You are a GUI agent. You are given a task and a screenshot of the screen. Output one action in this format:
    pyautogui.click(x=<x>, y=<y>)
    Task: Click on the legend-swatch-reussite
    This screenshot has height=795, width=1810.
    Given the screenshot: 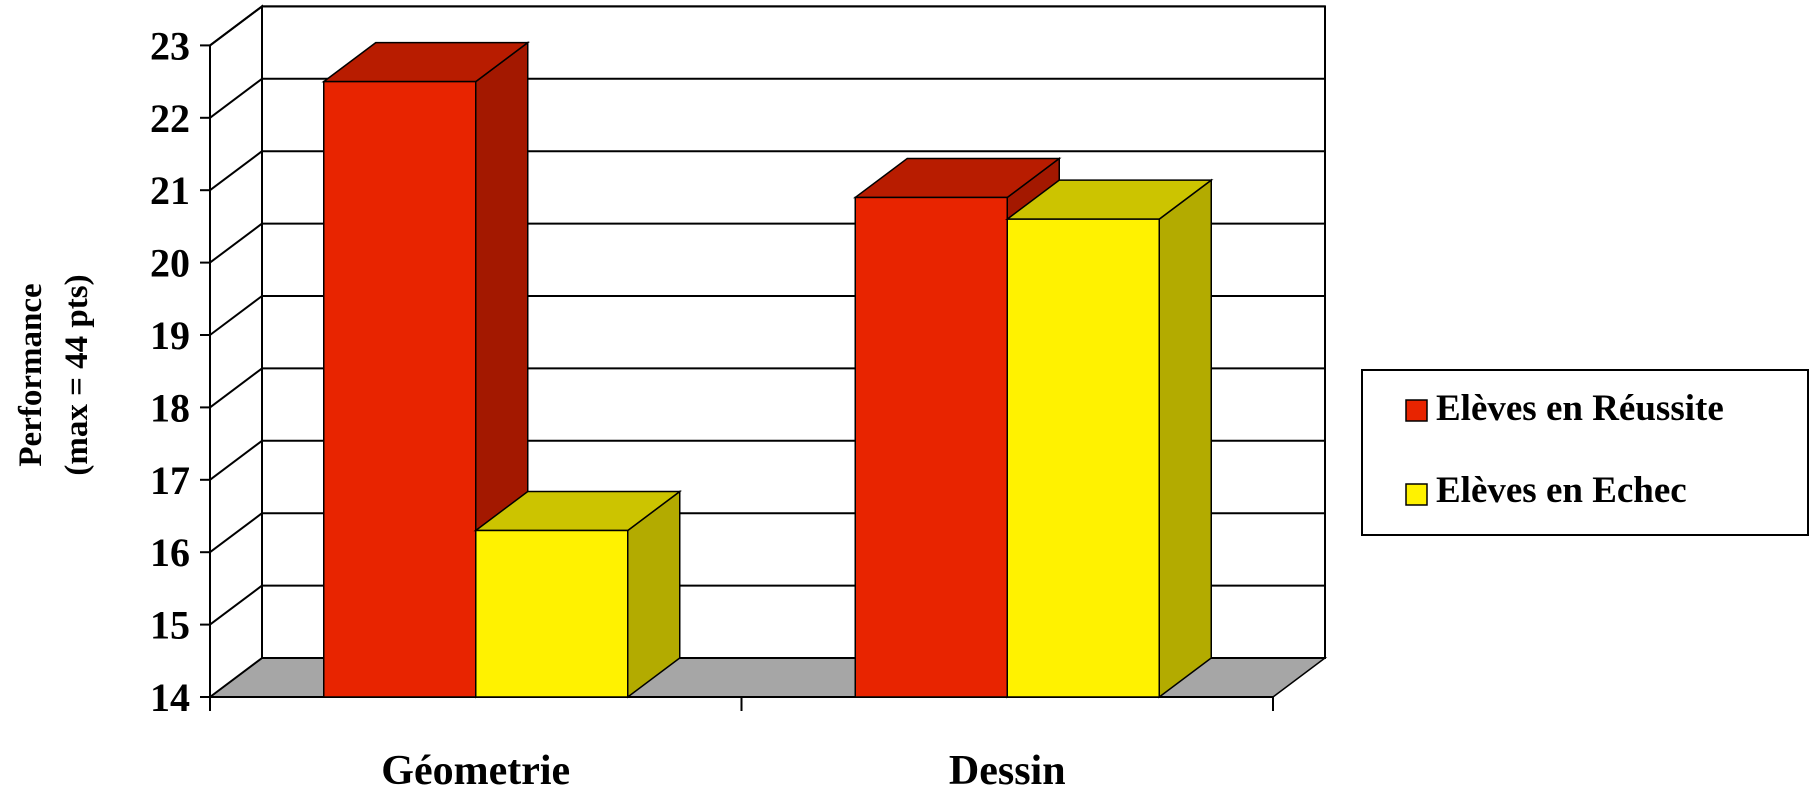 What is the action you would take?
    pyautogui.click(x=1416, y=410)
    